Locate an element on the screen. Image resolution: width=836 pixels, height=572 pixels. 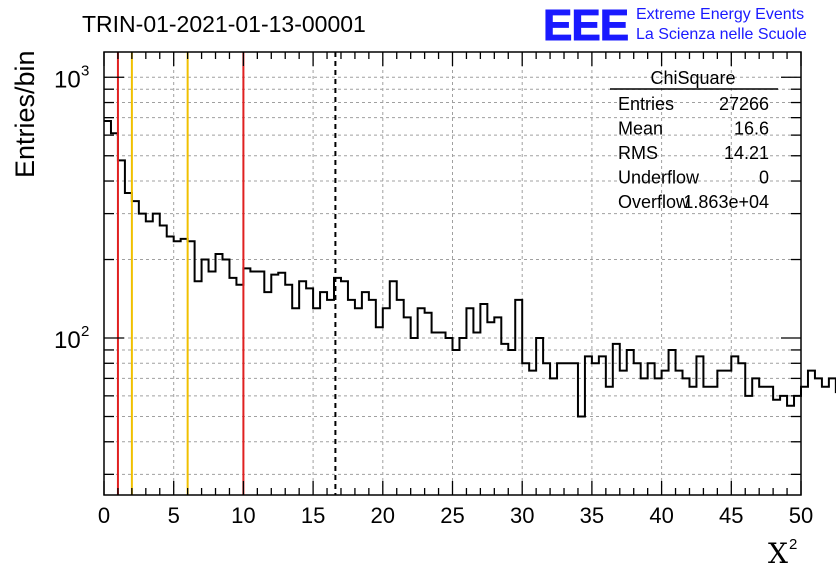
x-axis-label: X 2 is located at coordinates (782, 553).